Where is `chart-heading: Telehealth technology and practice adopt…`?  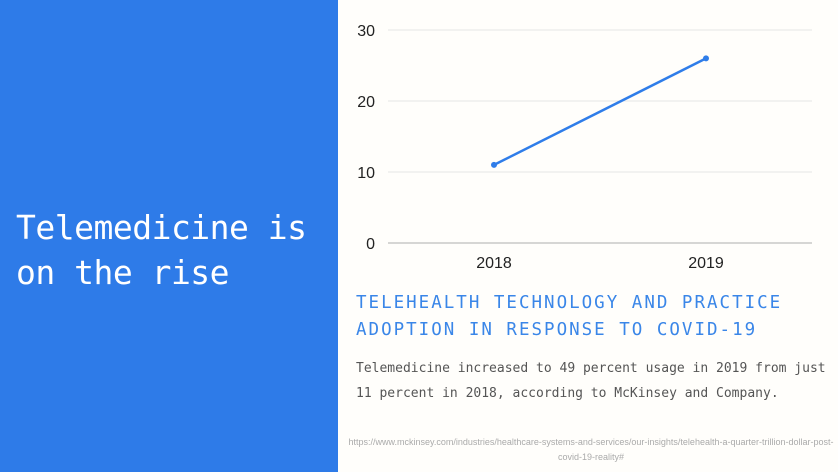
chart-heading: Telehealth technology and practice adopt… is located at coordinates (569, 316).